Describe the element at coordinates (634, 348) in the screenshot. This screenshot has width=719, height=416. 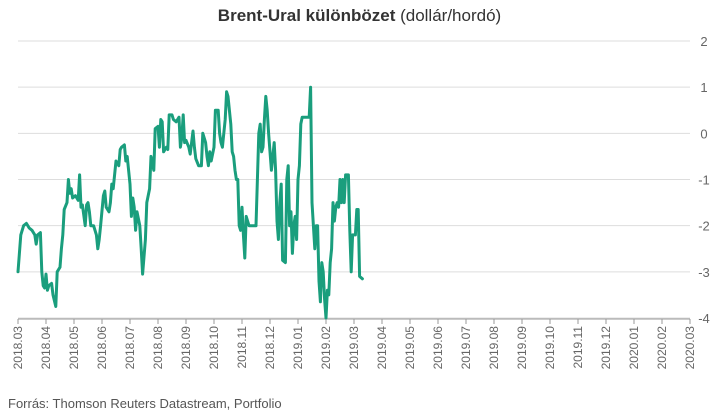
I see `x-tick-label: 2020.01` at that location.